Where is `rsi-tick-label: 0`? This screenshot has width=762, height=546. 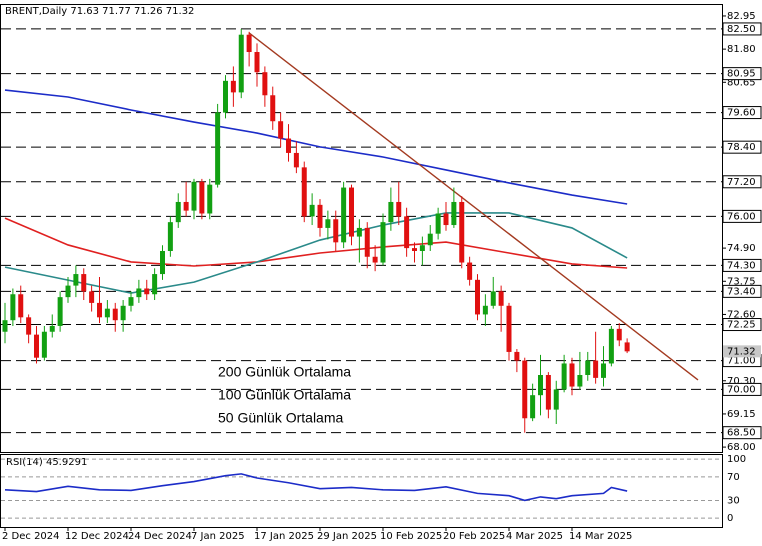
rsi-tick-label: 0 is located at coordinates (730, 518).